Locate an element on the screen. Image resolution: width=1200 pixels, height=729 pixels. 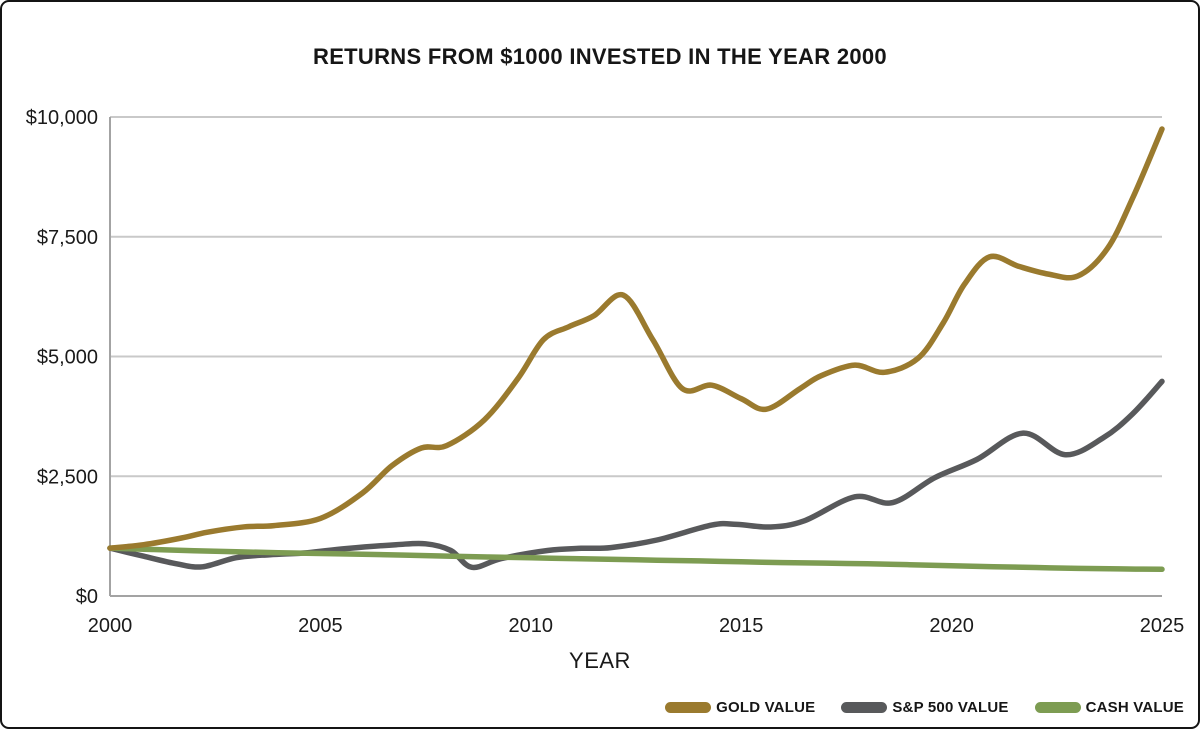
y-tick-label: $10,000 is located at coordinates (62, 118).